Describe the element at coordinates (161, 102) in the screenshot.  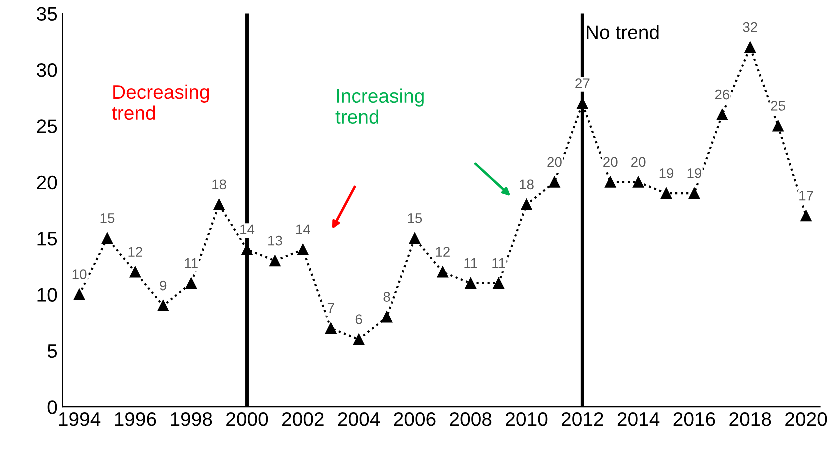
I see `annotation: Decreasing trend` at that location.